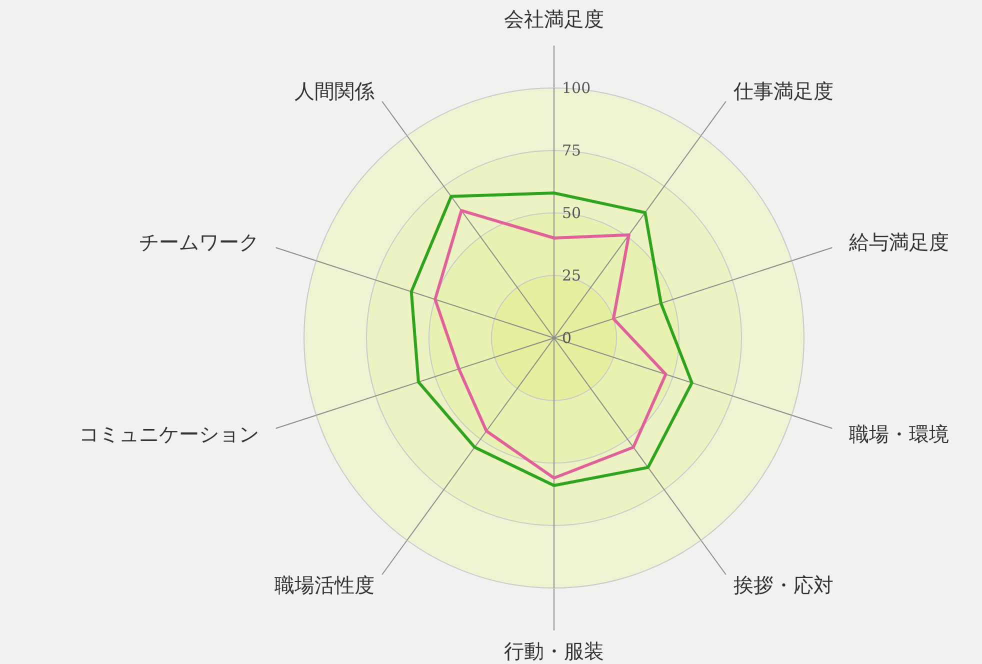 Image resolution: width=982 pixels, height=664 pixels. What do you see at coordinates (554, 651) in the screenshot?
I see `spoke-label: 行動・服装` at bounding box center [554, 651].